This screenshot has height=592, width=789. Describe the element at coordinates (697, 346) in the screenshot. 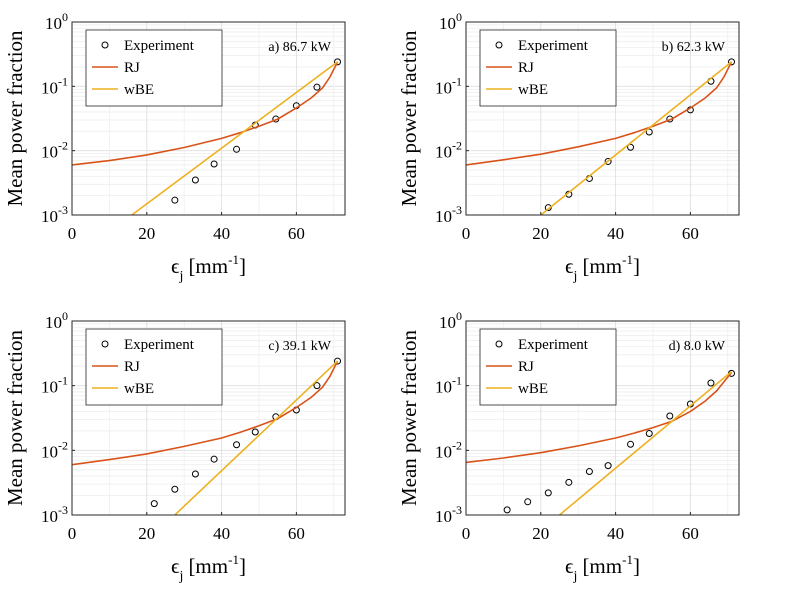

I see `panel-title: d) 8.0 kW` at that location.